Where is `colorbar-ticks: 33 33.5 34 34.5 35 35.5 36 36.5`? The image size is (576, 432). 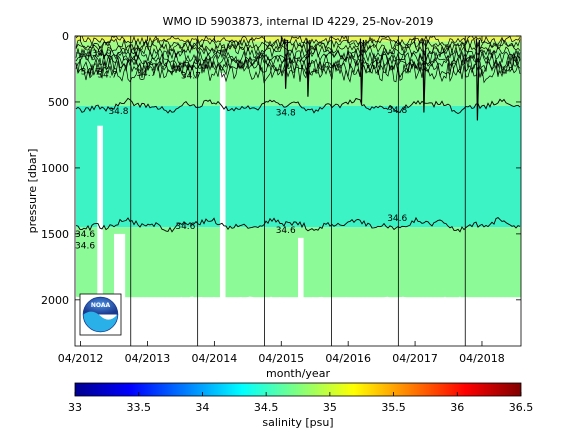 colorbar-ticks: 33 33.5 34 34.5 35 35.5 36 36.5 is located at coordinates (300, 403).